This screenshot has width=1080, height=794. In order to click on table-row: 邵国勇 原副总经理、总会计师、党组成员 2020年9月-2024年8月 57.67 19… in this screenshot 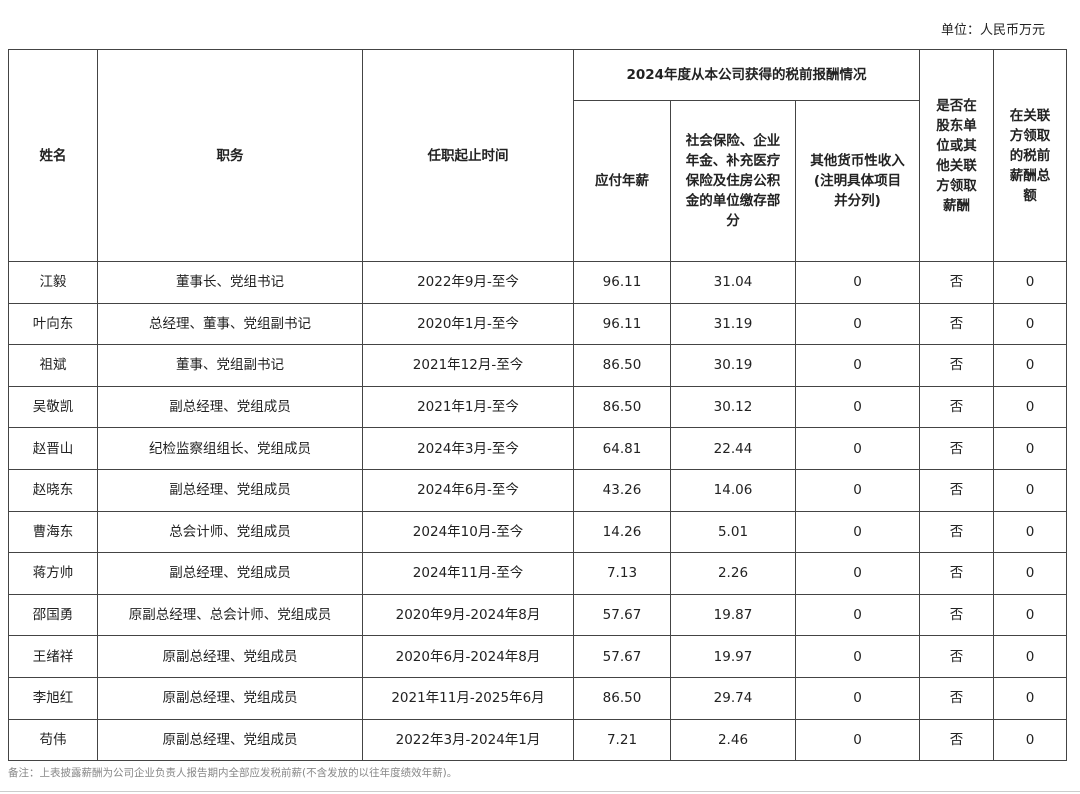, I will do `click(538, 615)`.